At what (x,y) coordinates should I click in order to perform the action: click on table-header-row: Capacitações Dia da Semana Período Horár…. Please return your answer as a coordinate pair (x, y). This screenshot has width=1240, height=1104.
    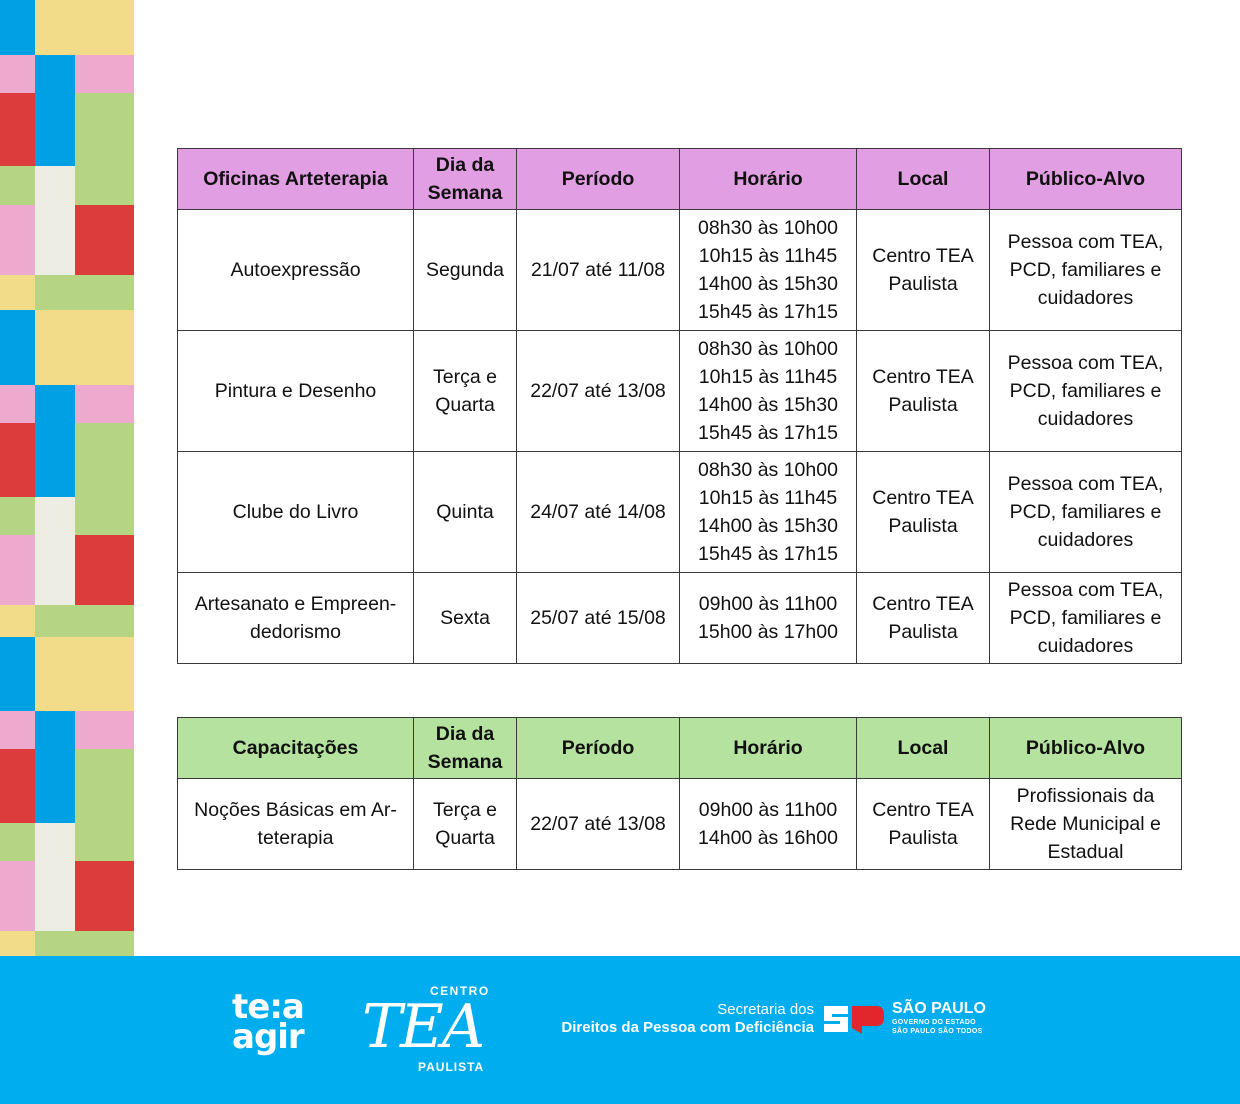
    Looking at the image, I should click on (679, 748).